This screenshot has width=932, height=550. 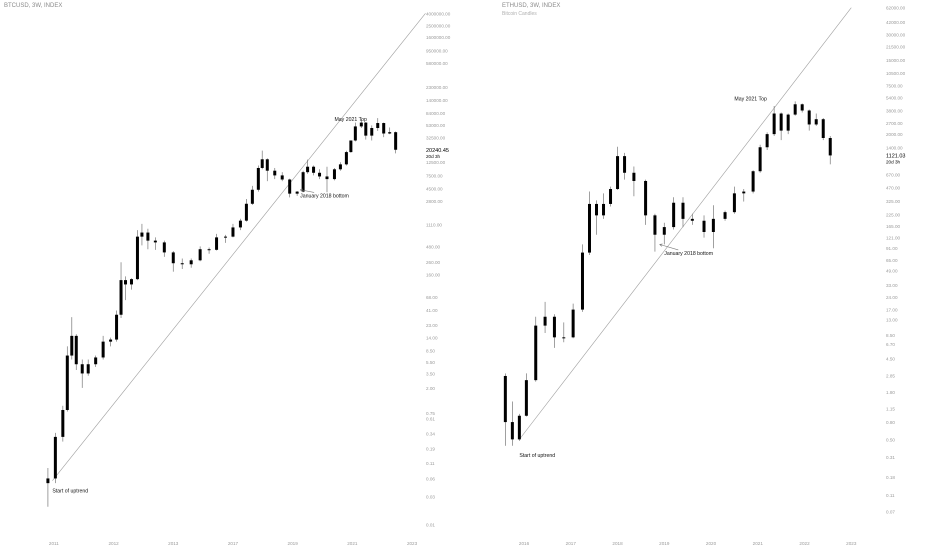 I want to click on y-tick-label: 160.00, so click(x=433, y=275).